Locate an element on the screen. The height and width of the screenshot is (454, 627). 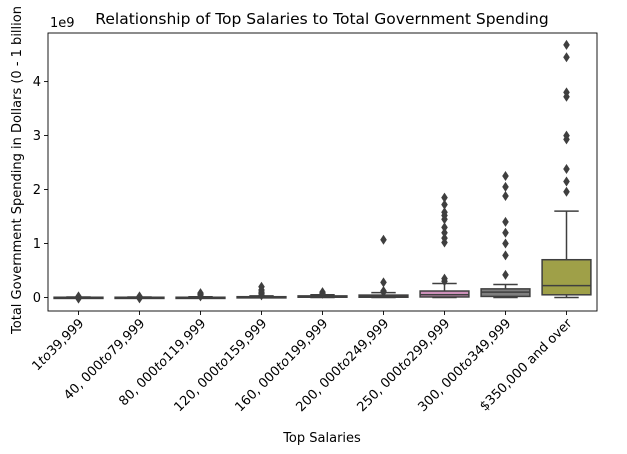
y-tick-label: 1 is located at coordinates (37, 244).